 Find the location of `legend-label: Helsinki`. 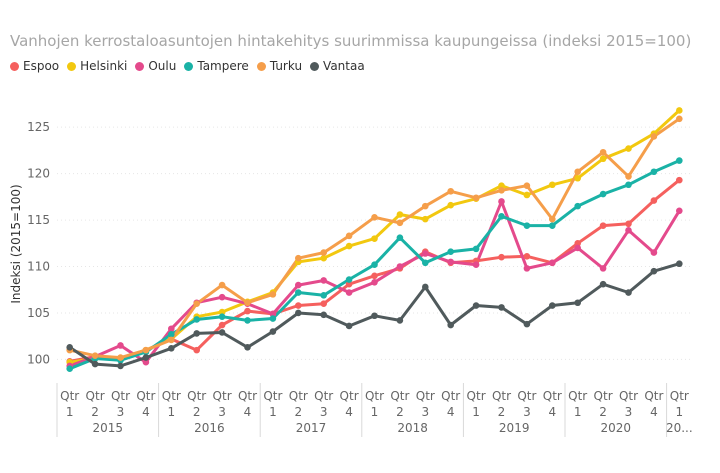

legend-label: Helsinki is located at coordinates (104, 66).